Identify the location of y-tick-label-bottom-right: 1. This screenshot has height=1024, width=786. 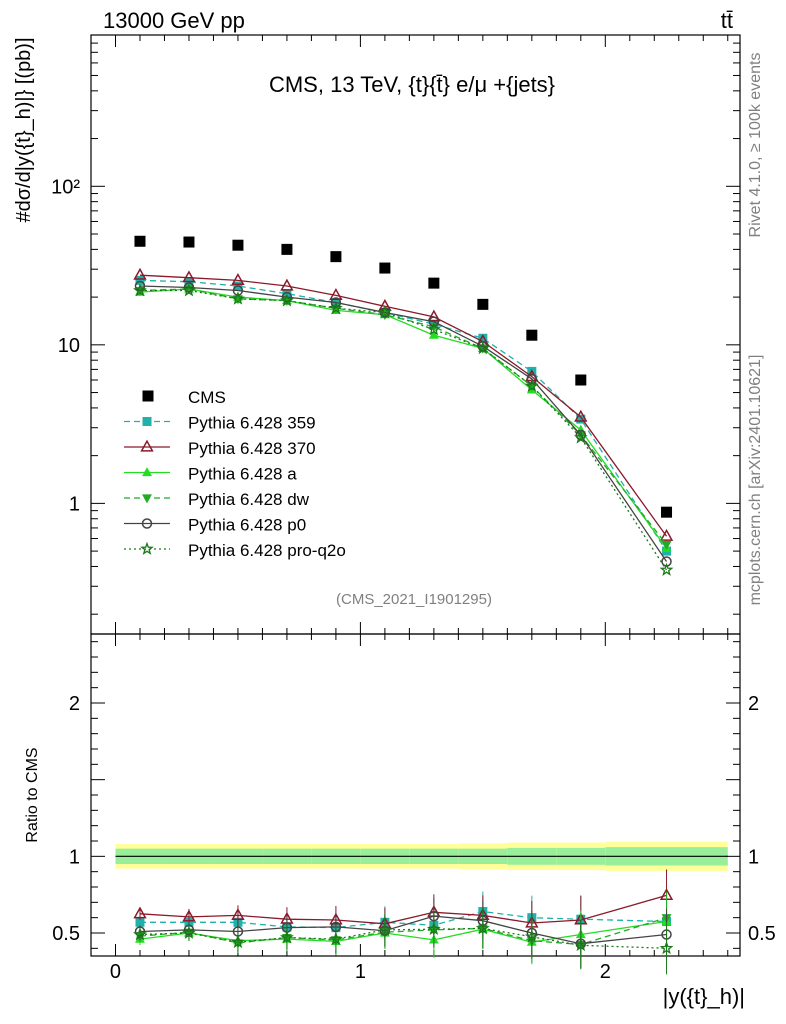
(753, 857).